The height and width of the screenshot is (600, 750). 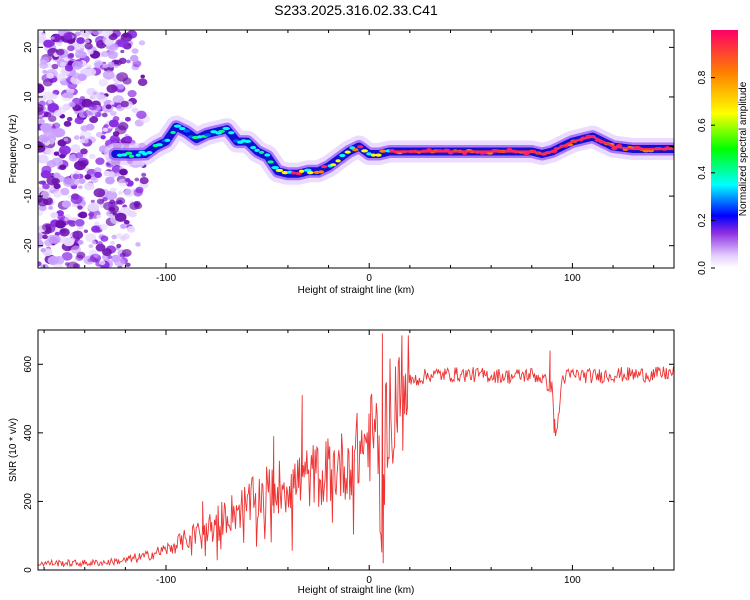 What do you see at coordinates (28, 501) in the screenshot?
I see `snr-ytick-label: 200` at bounding box center [28, 501].